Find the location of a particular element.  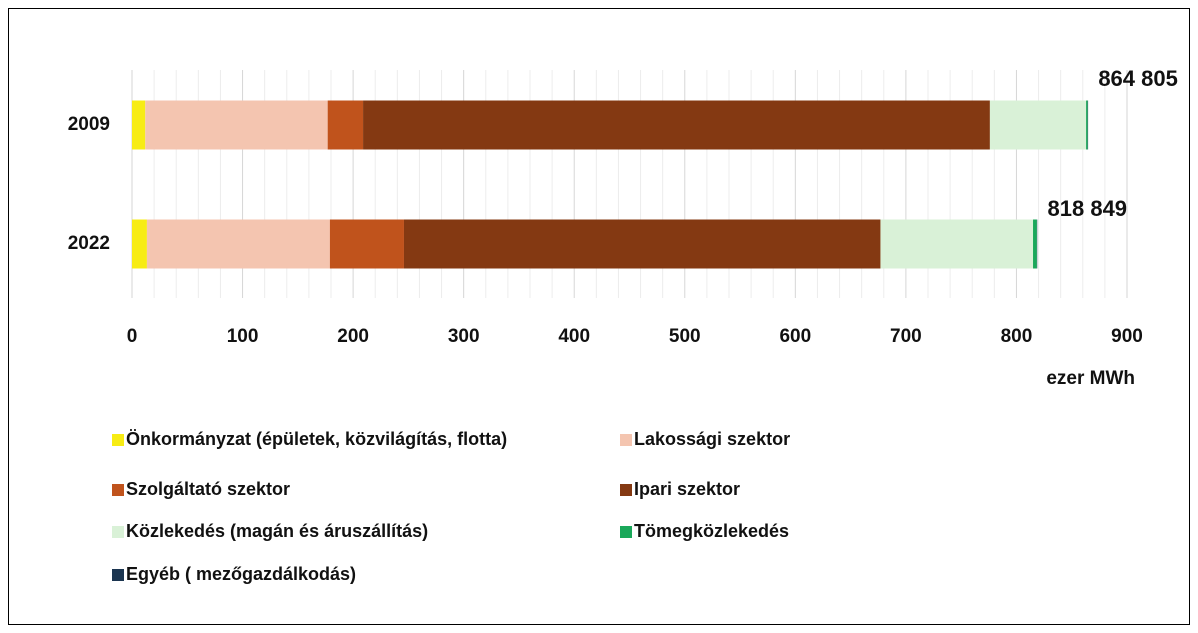

x-tick-label: 700 is located at coordinates (906, 336).